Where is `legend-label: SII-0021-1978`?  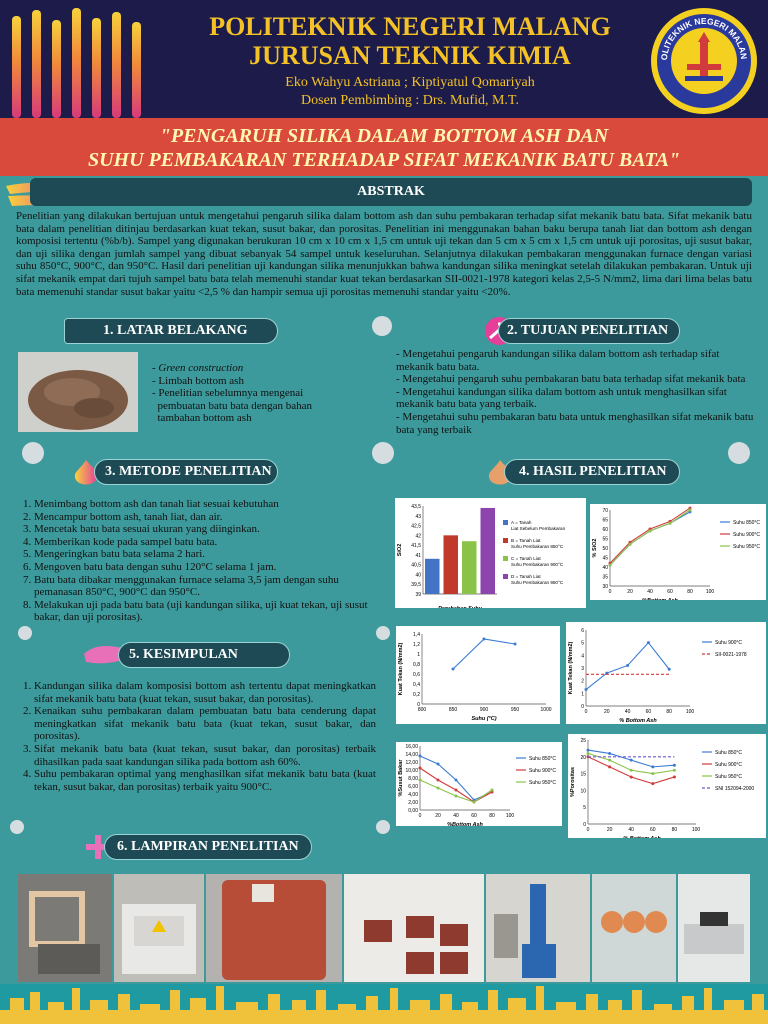
legend-label: SII-0021-1978 is located at coordinates (731, 655).